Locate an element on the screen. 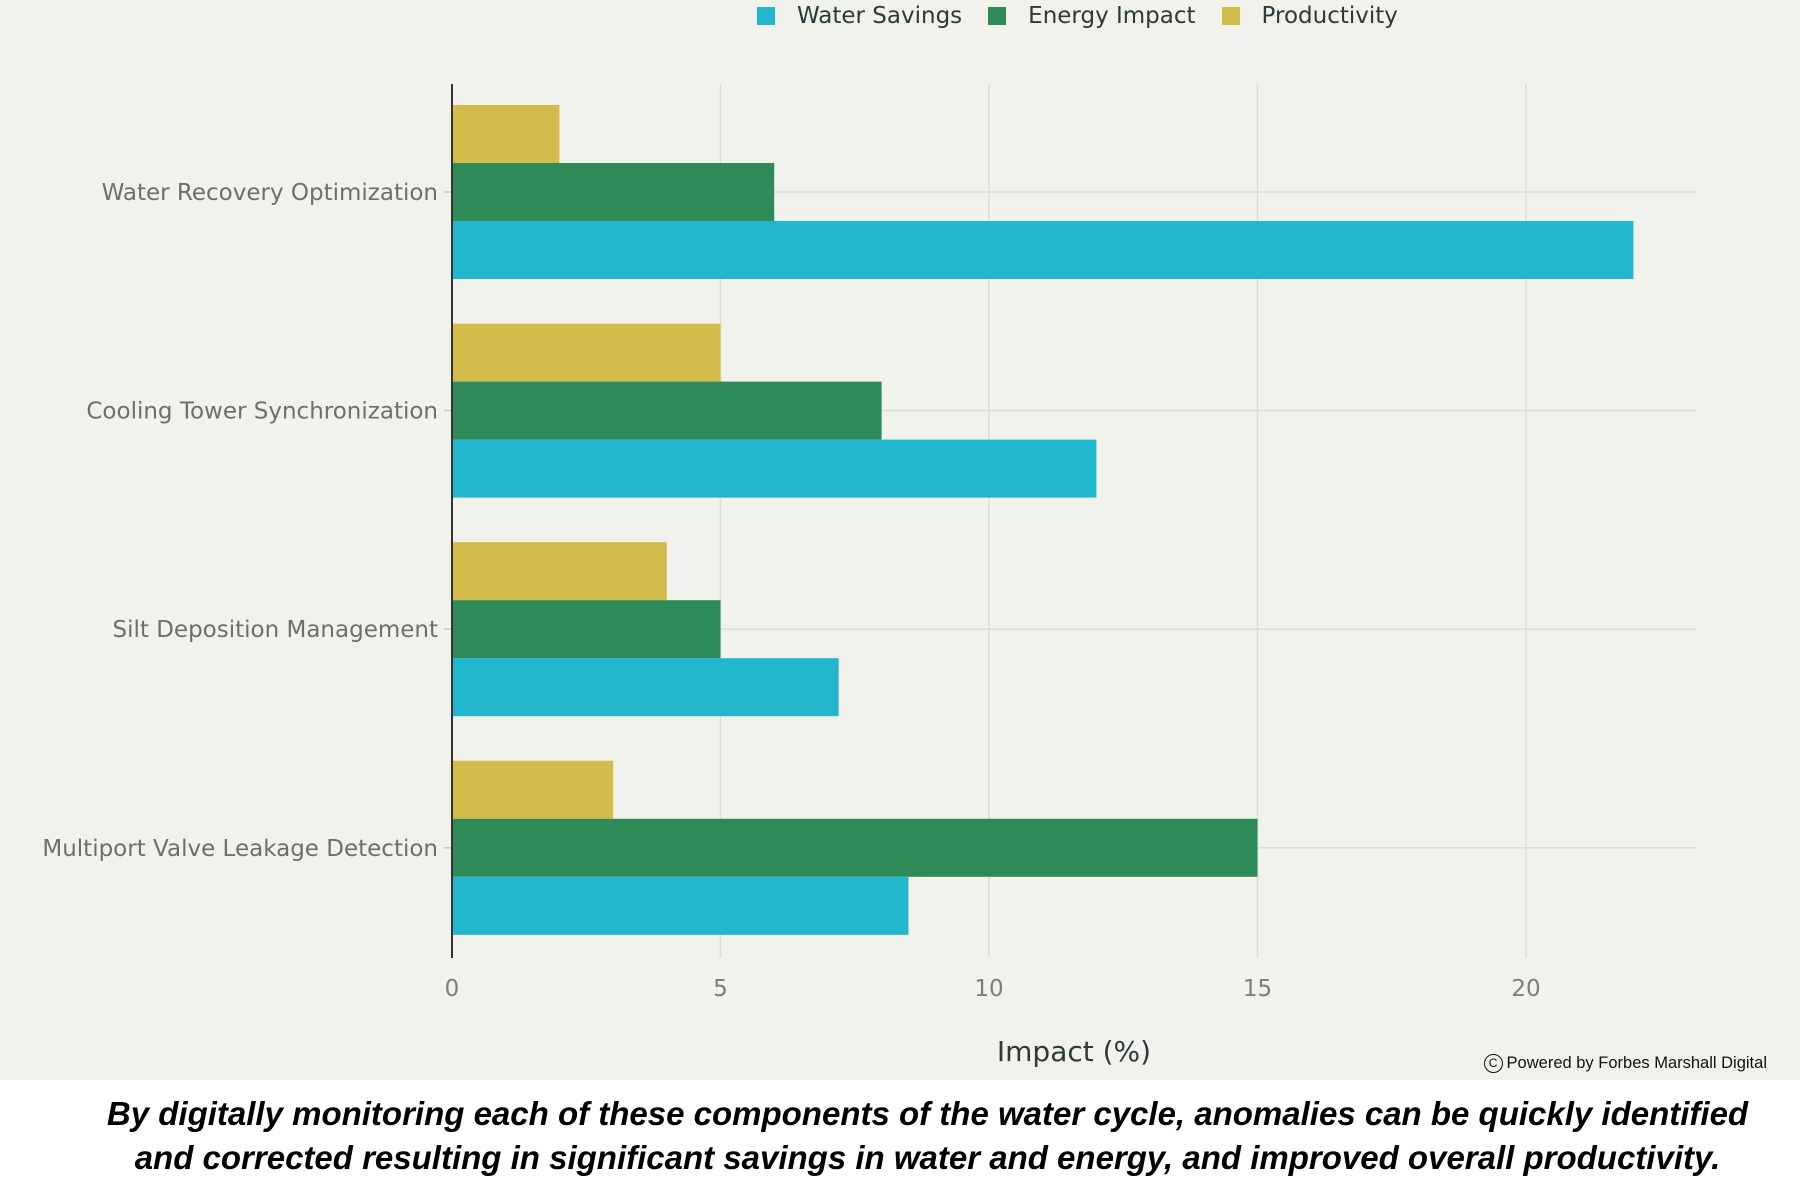  category-label: Multiport Valve Leakage Detection is located at coordinates (240, 849).